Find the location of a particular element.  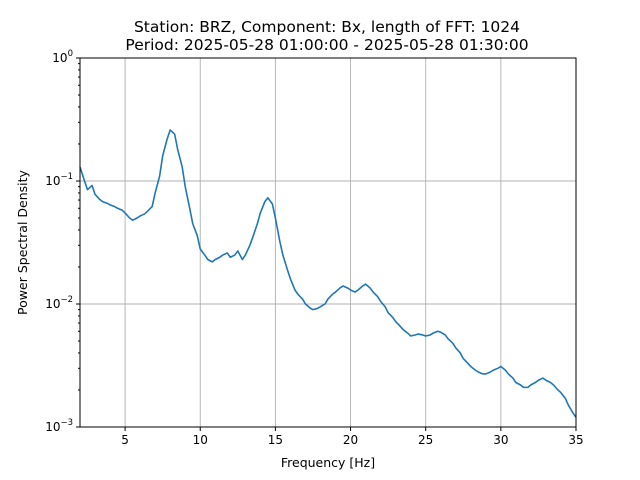

x-axis-ticks: 5 10 15 20 25 30 35 is located at coordinates (352, 437).